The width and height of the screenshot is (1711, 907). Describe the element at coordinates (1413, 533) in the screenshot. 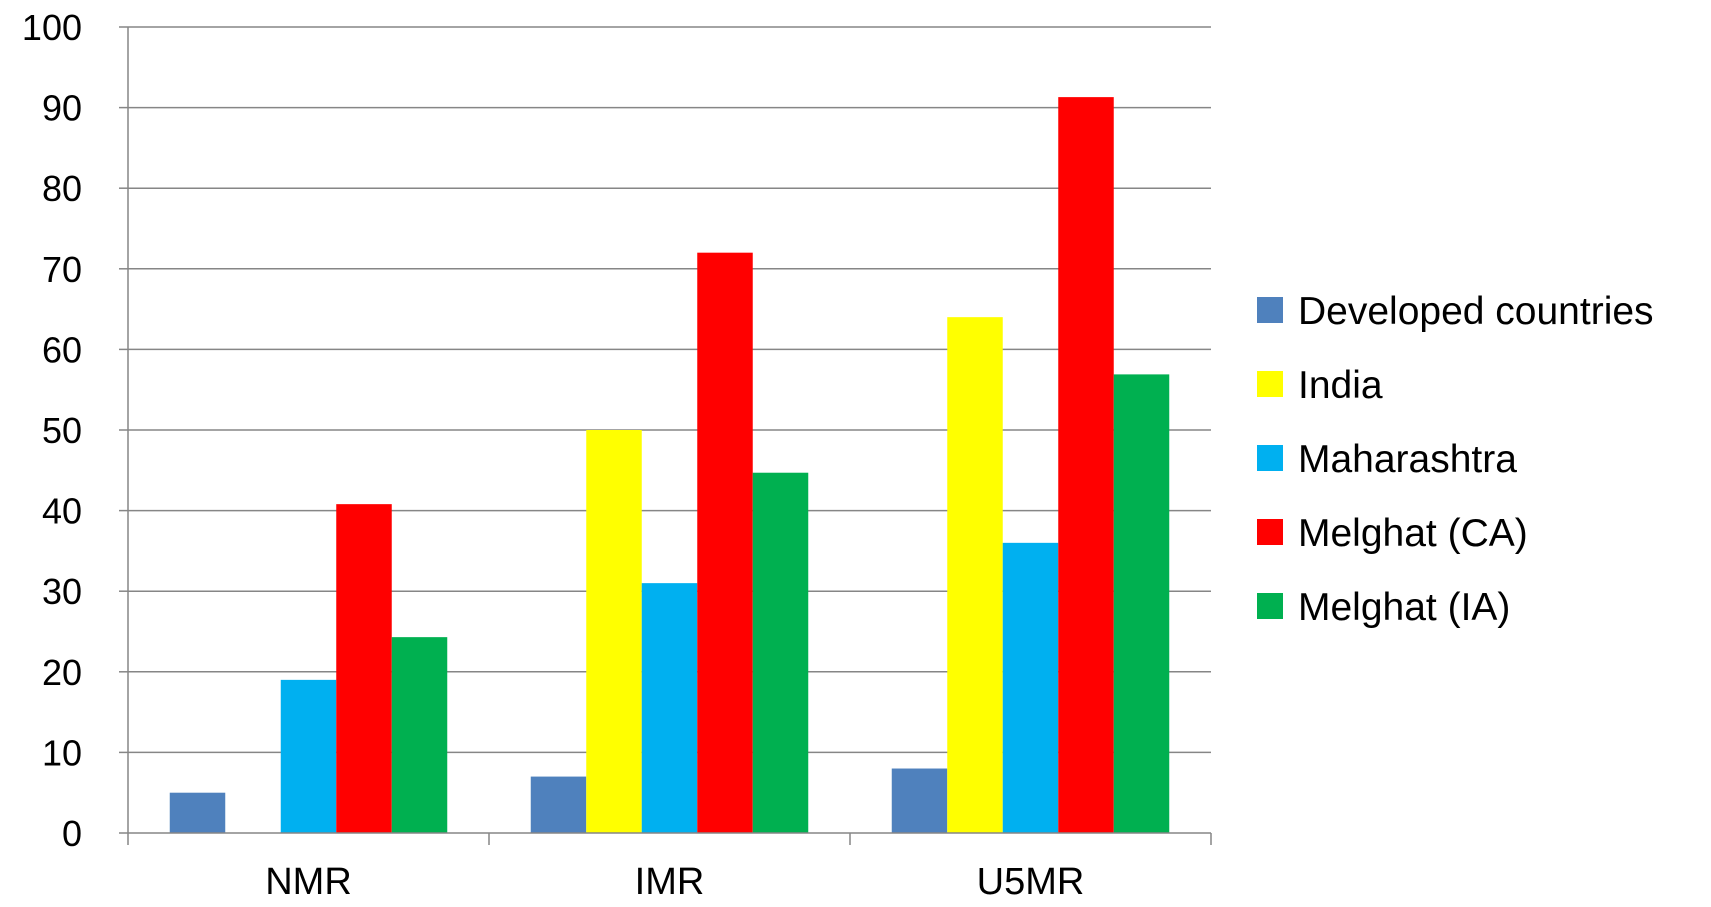

I see `legend-label: Melghat (CA)` at that location.